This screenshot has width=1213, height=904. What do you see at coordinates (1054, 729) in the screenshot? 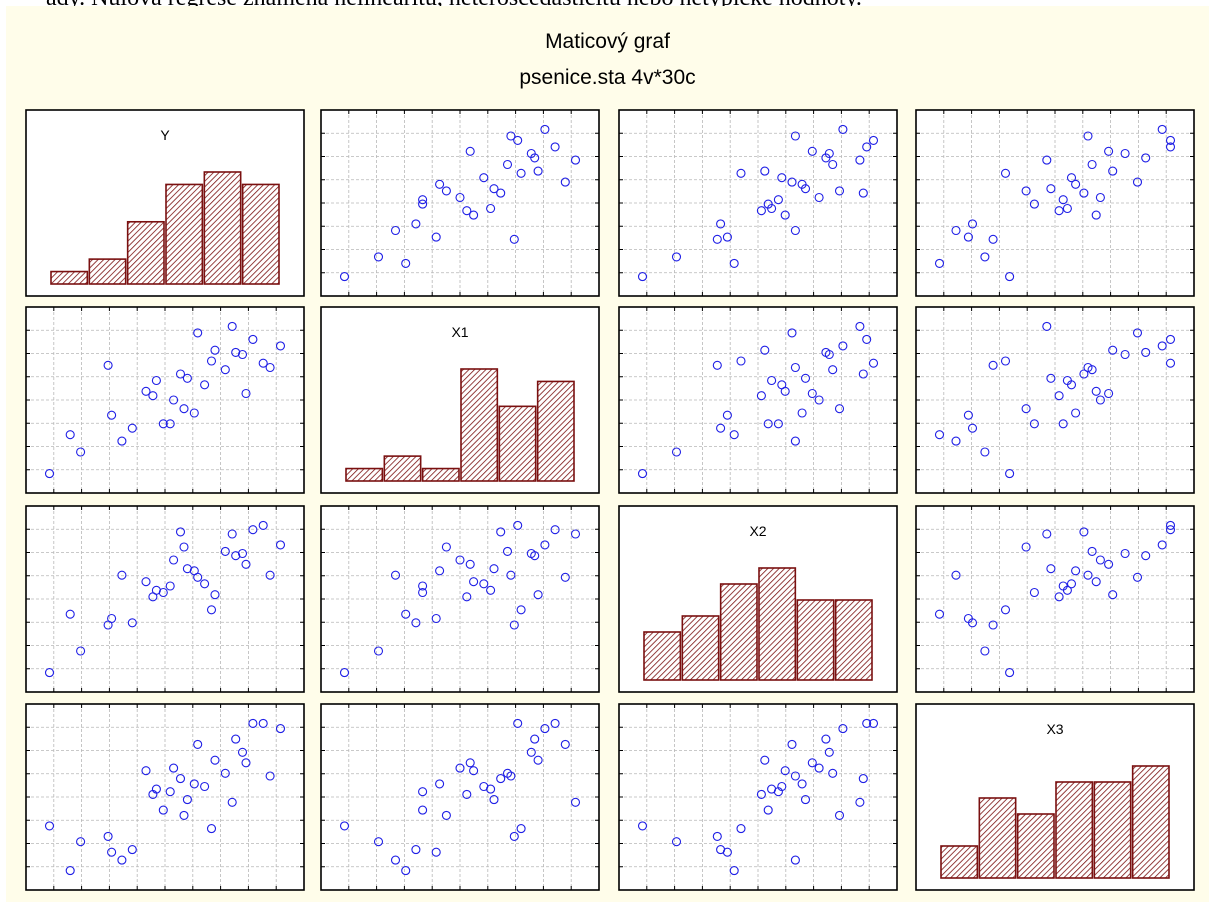
I see `variable-label-x3: X3` at bounding box center [1054, 729].